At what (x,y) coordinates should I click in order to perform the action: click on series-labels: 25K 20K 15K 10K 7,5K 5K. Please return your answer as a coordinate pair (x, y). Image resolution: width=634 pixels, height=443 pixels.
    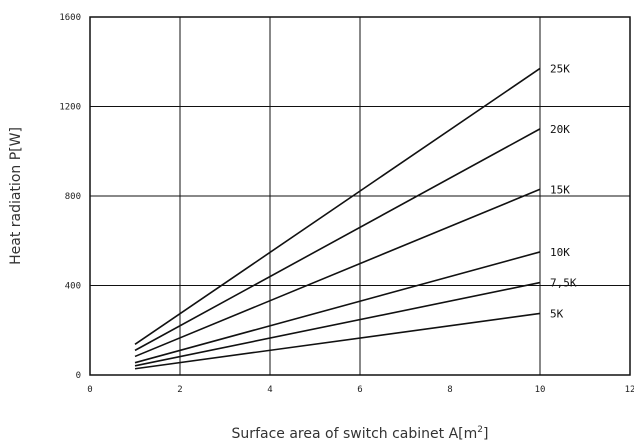
    Looking at the image, I should click on (563, 191).